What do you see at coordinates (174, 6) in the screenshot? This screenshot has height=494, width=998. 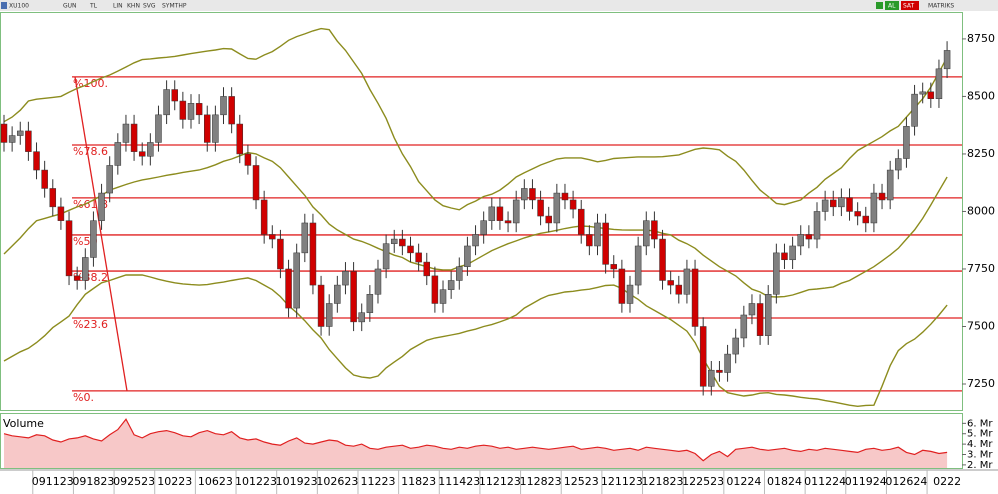 I see `toolbar-button: SYMTHP` at bounding box center [174, 6].